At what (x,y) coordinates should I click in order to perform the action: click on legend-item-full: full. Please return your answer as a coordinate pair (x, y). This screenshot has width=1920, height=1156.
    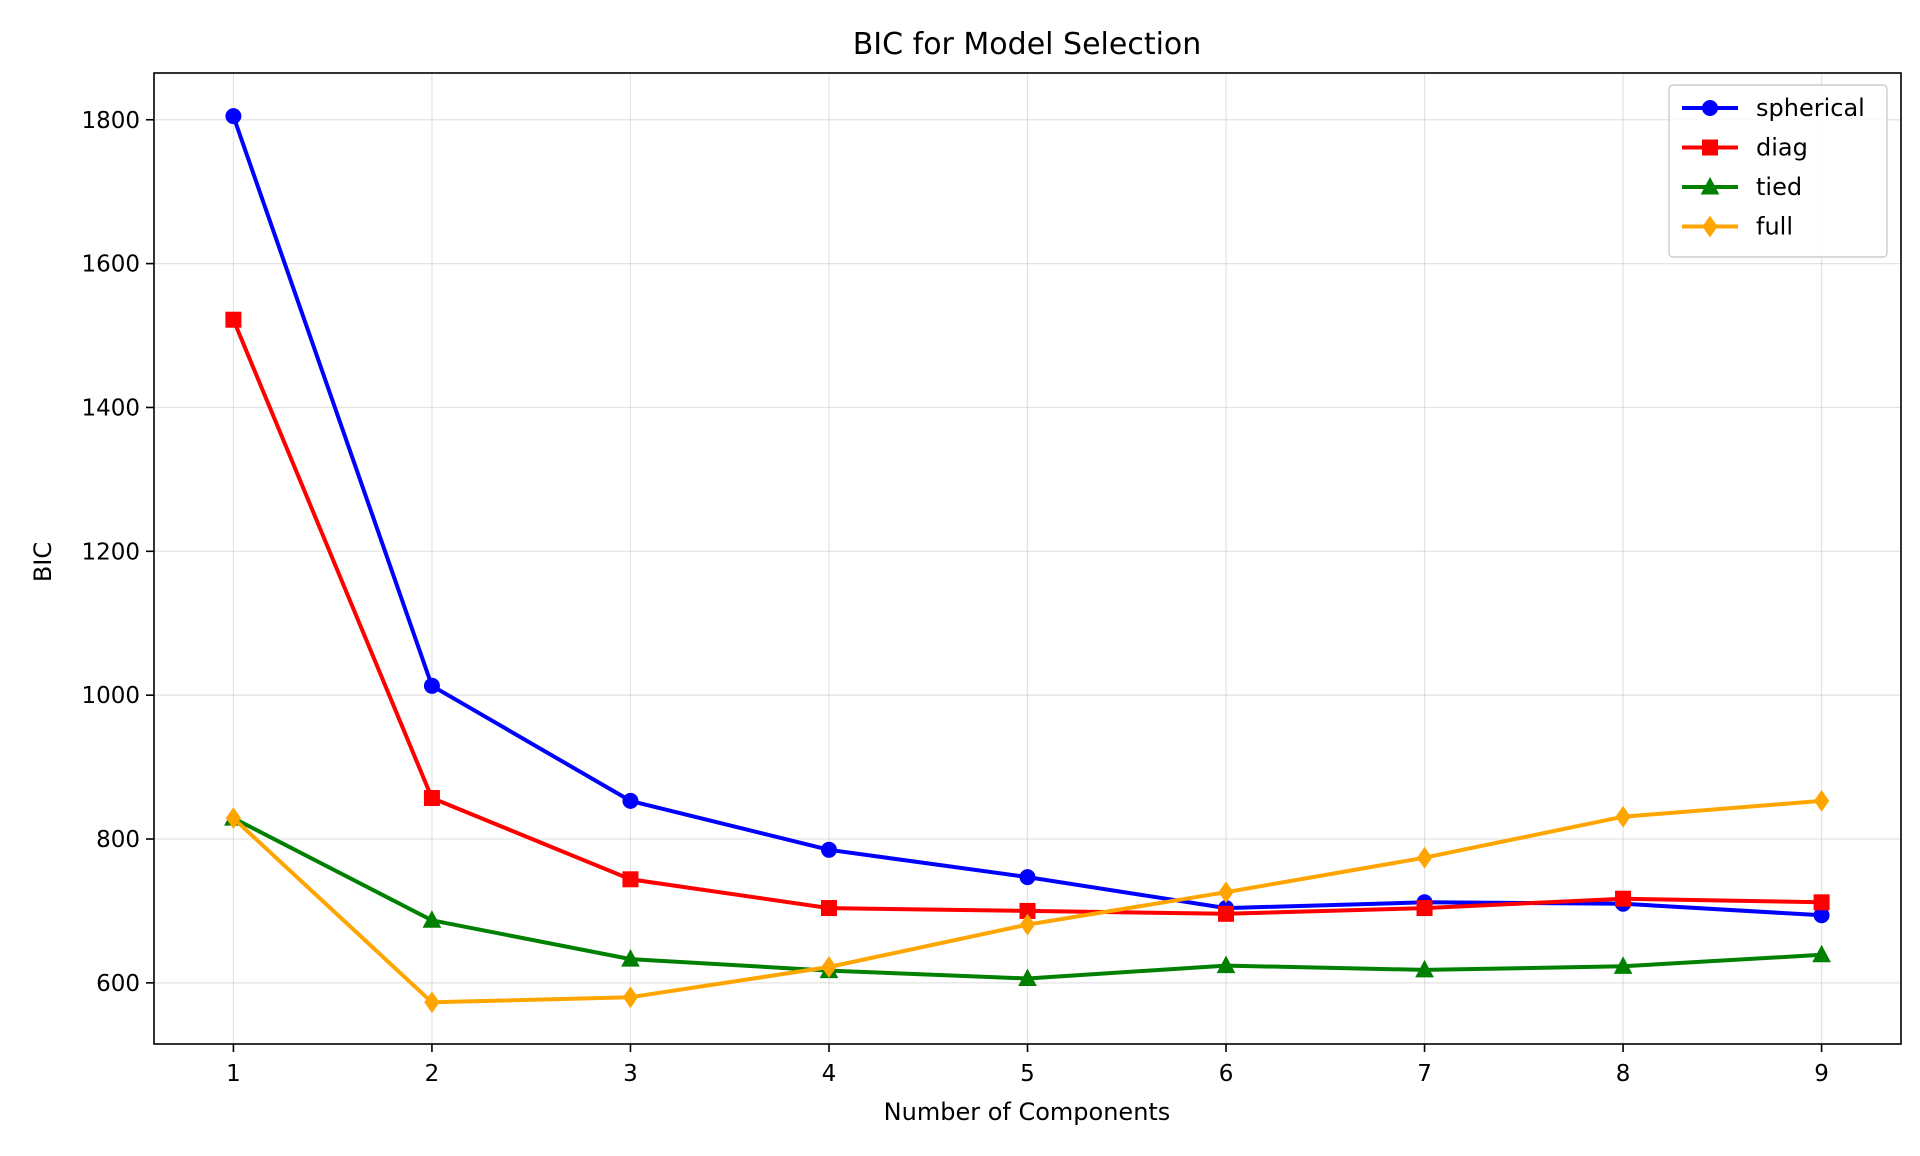
    Looking at the image, I should click on (1737, 227).